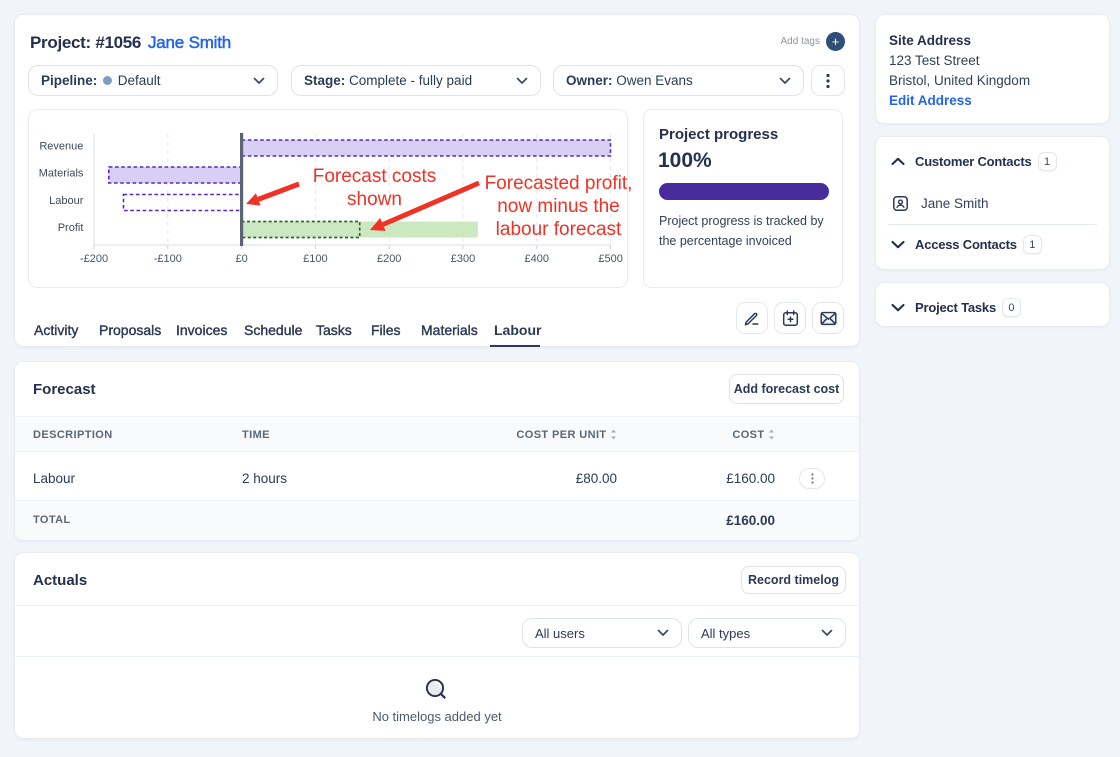 The height and width of the screenshot is (757, 1120). What do you see at coordinates (610, 259) in the screenshot?
I see `svg-text: £500` at bounding box center [610, 259].